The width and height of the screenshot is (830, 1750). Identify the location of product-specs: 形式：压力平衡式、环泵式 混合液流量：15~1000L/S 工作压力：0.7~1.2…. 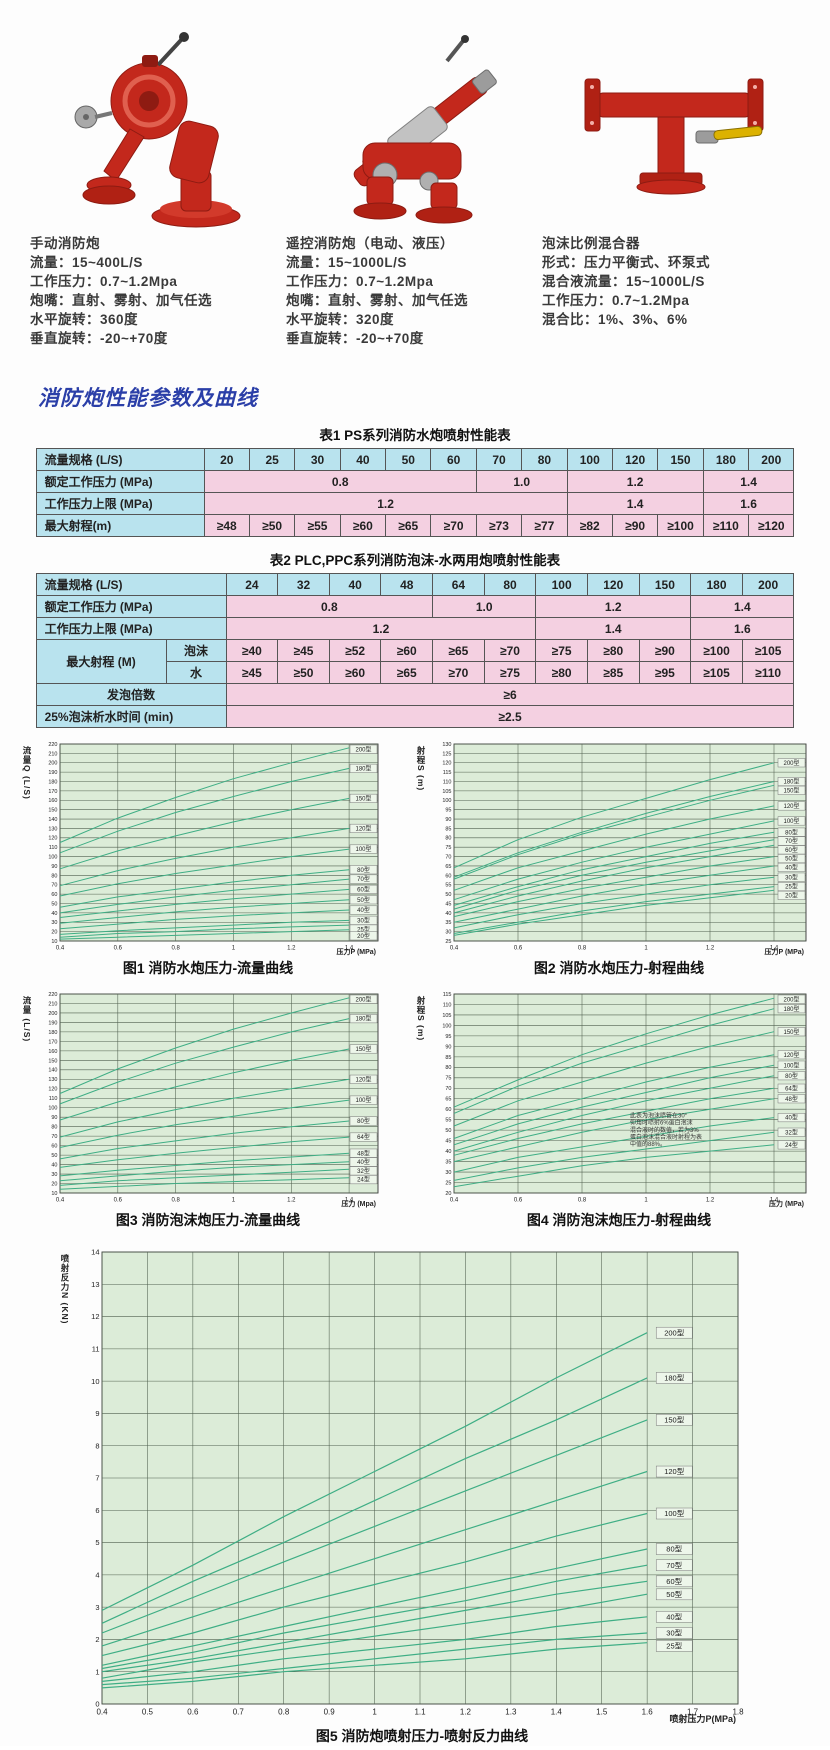
(670, 291).